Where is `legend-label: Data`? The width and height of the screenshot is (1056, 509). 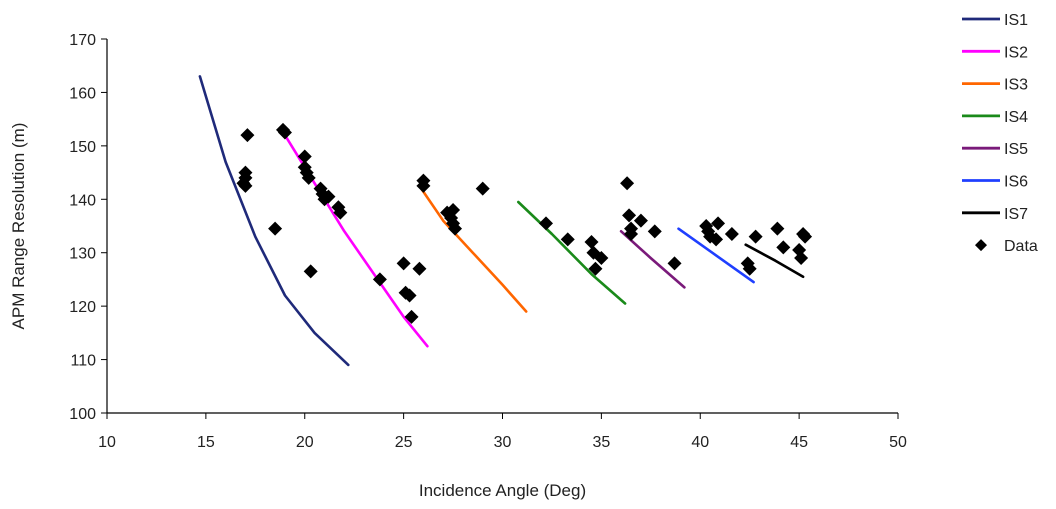
legend-label: Data is located at coordinates (1021, 246).